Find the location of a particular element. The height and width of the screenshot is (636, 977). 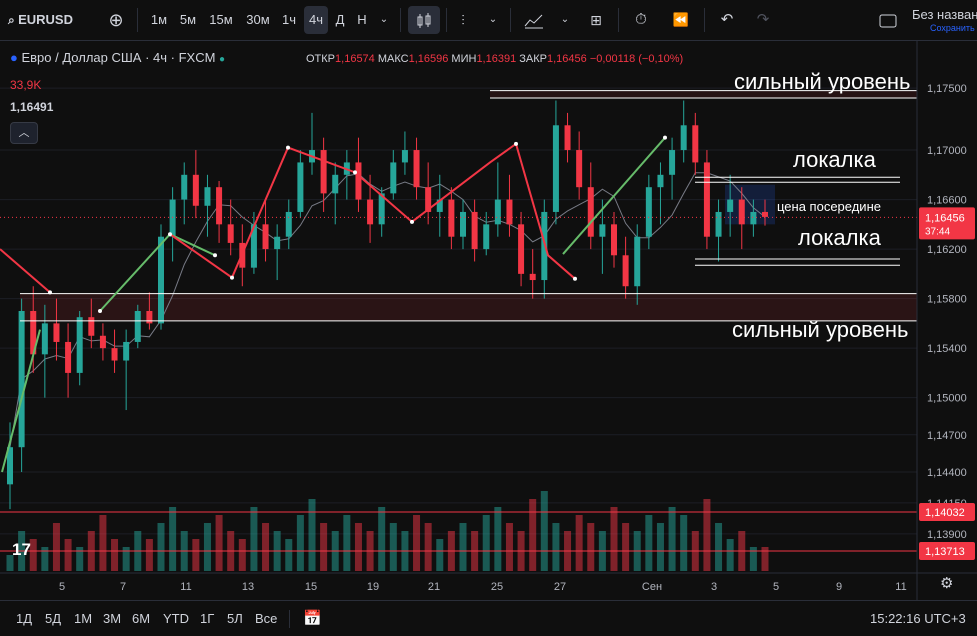

time-tick-label: 5 is located at coordinates (62, 587).